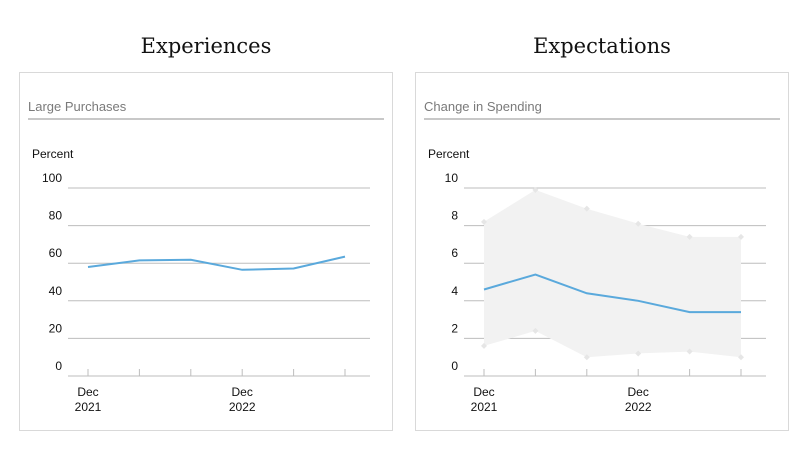 This screenshot has width=805, height=453. Describe the element at coordinates (206, 109) in the screenshot. I see `large-purchases-chart-title: Large Purchases` at that location.